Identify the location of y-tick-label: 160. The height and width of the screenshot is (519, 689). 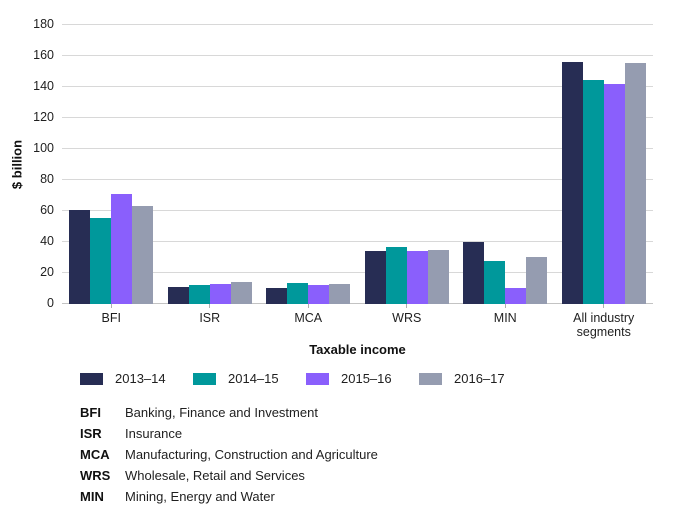
(43, 55).